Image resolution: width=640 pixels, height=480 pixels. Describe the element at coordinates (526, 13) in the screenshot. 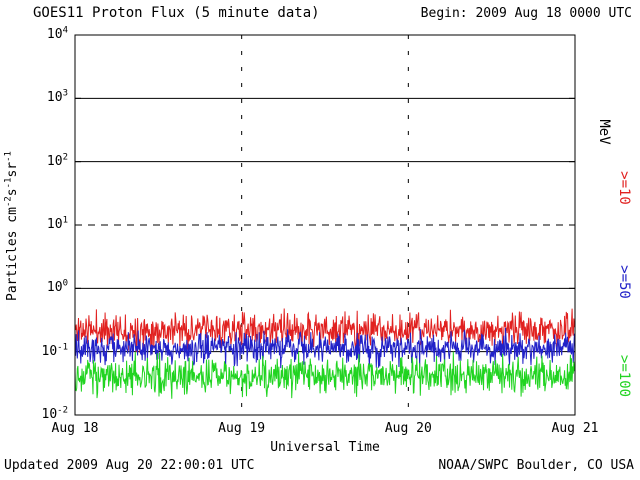

I see `begin-timestamp: Begin: 2009 Aug 18 0000 UTC` at that location.